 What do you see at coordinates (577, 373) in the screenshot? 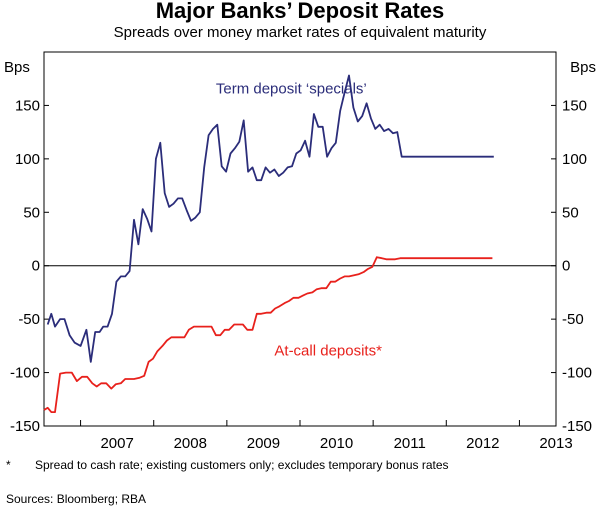
I see `y-tick-label-right: -100` at bounding box center [577, 373].